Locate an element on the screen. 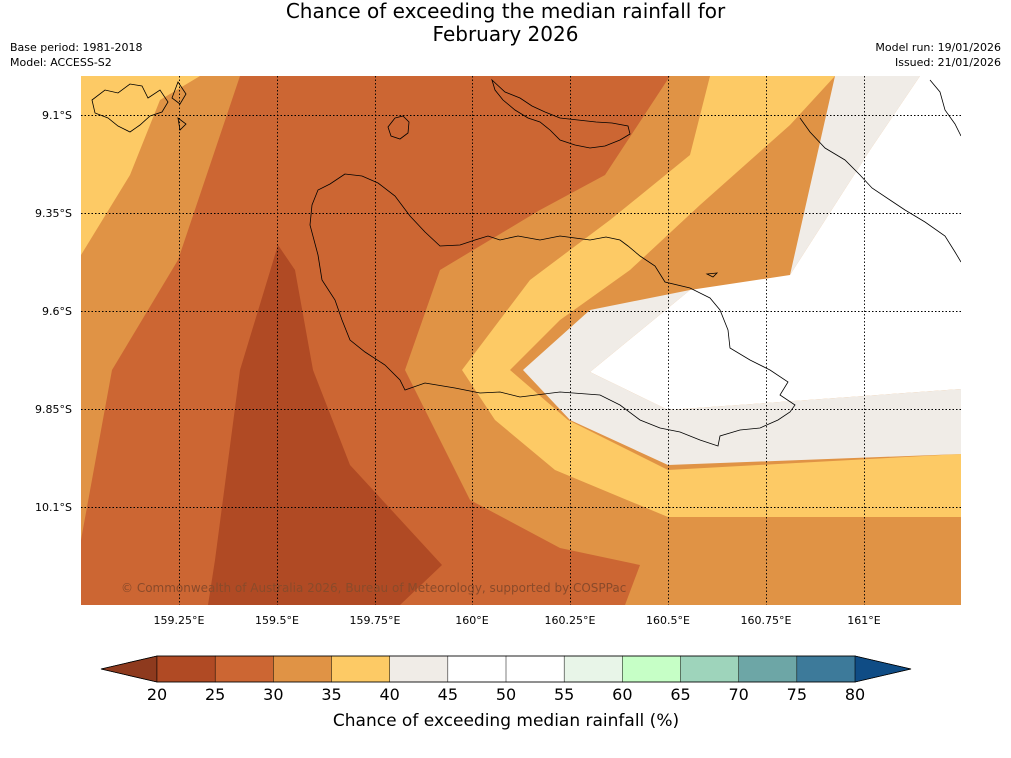 The image size is (1011, 758). nw-islands-coastline is located at coordinates (130, 108).